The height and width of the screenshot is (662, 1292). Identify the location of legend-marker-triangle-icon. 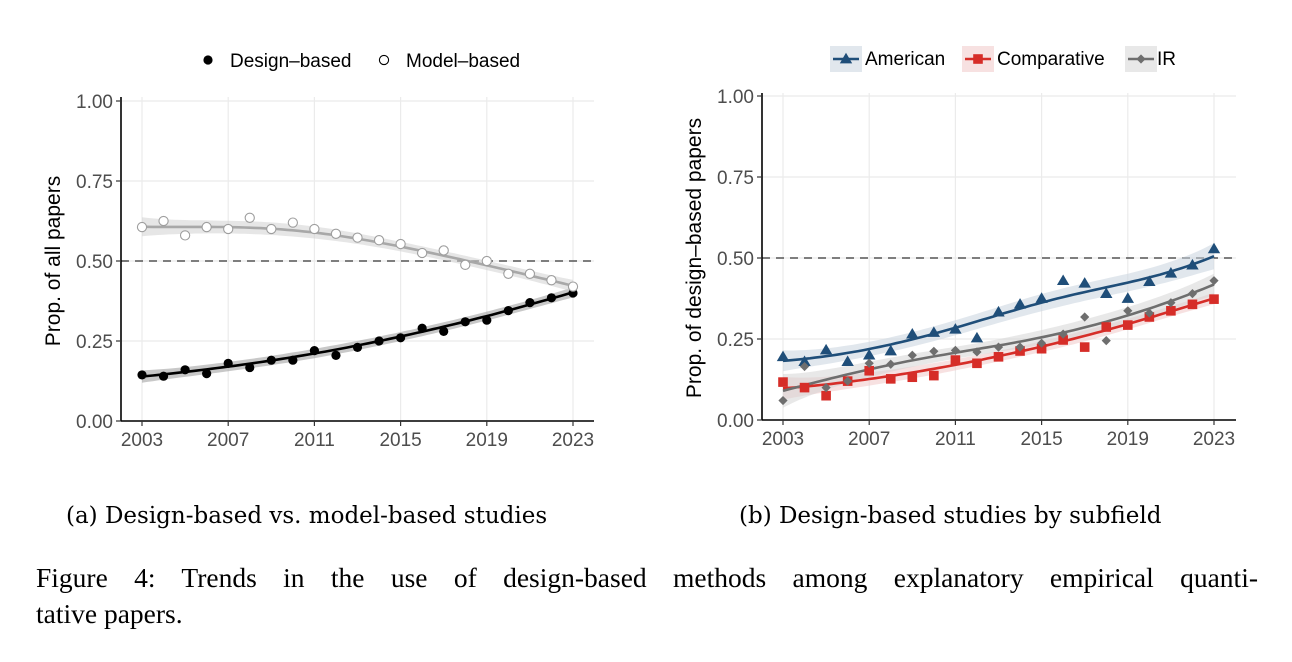
(846, 58).